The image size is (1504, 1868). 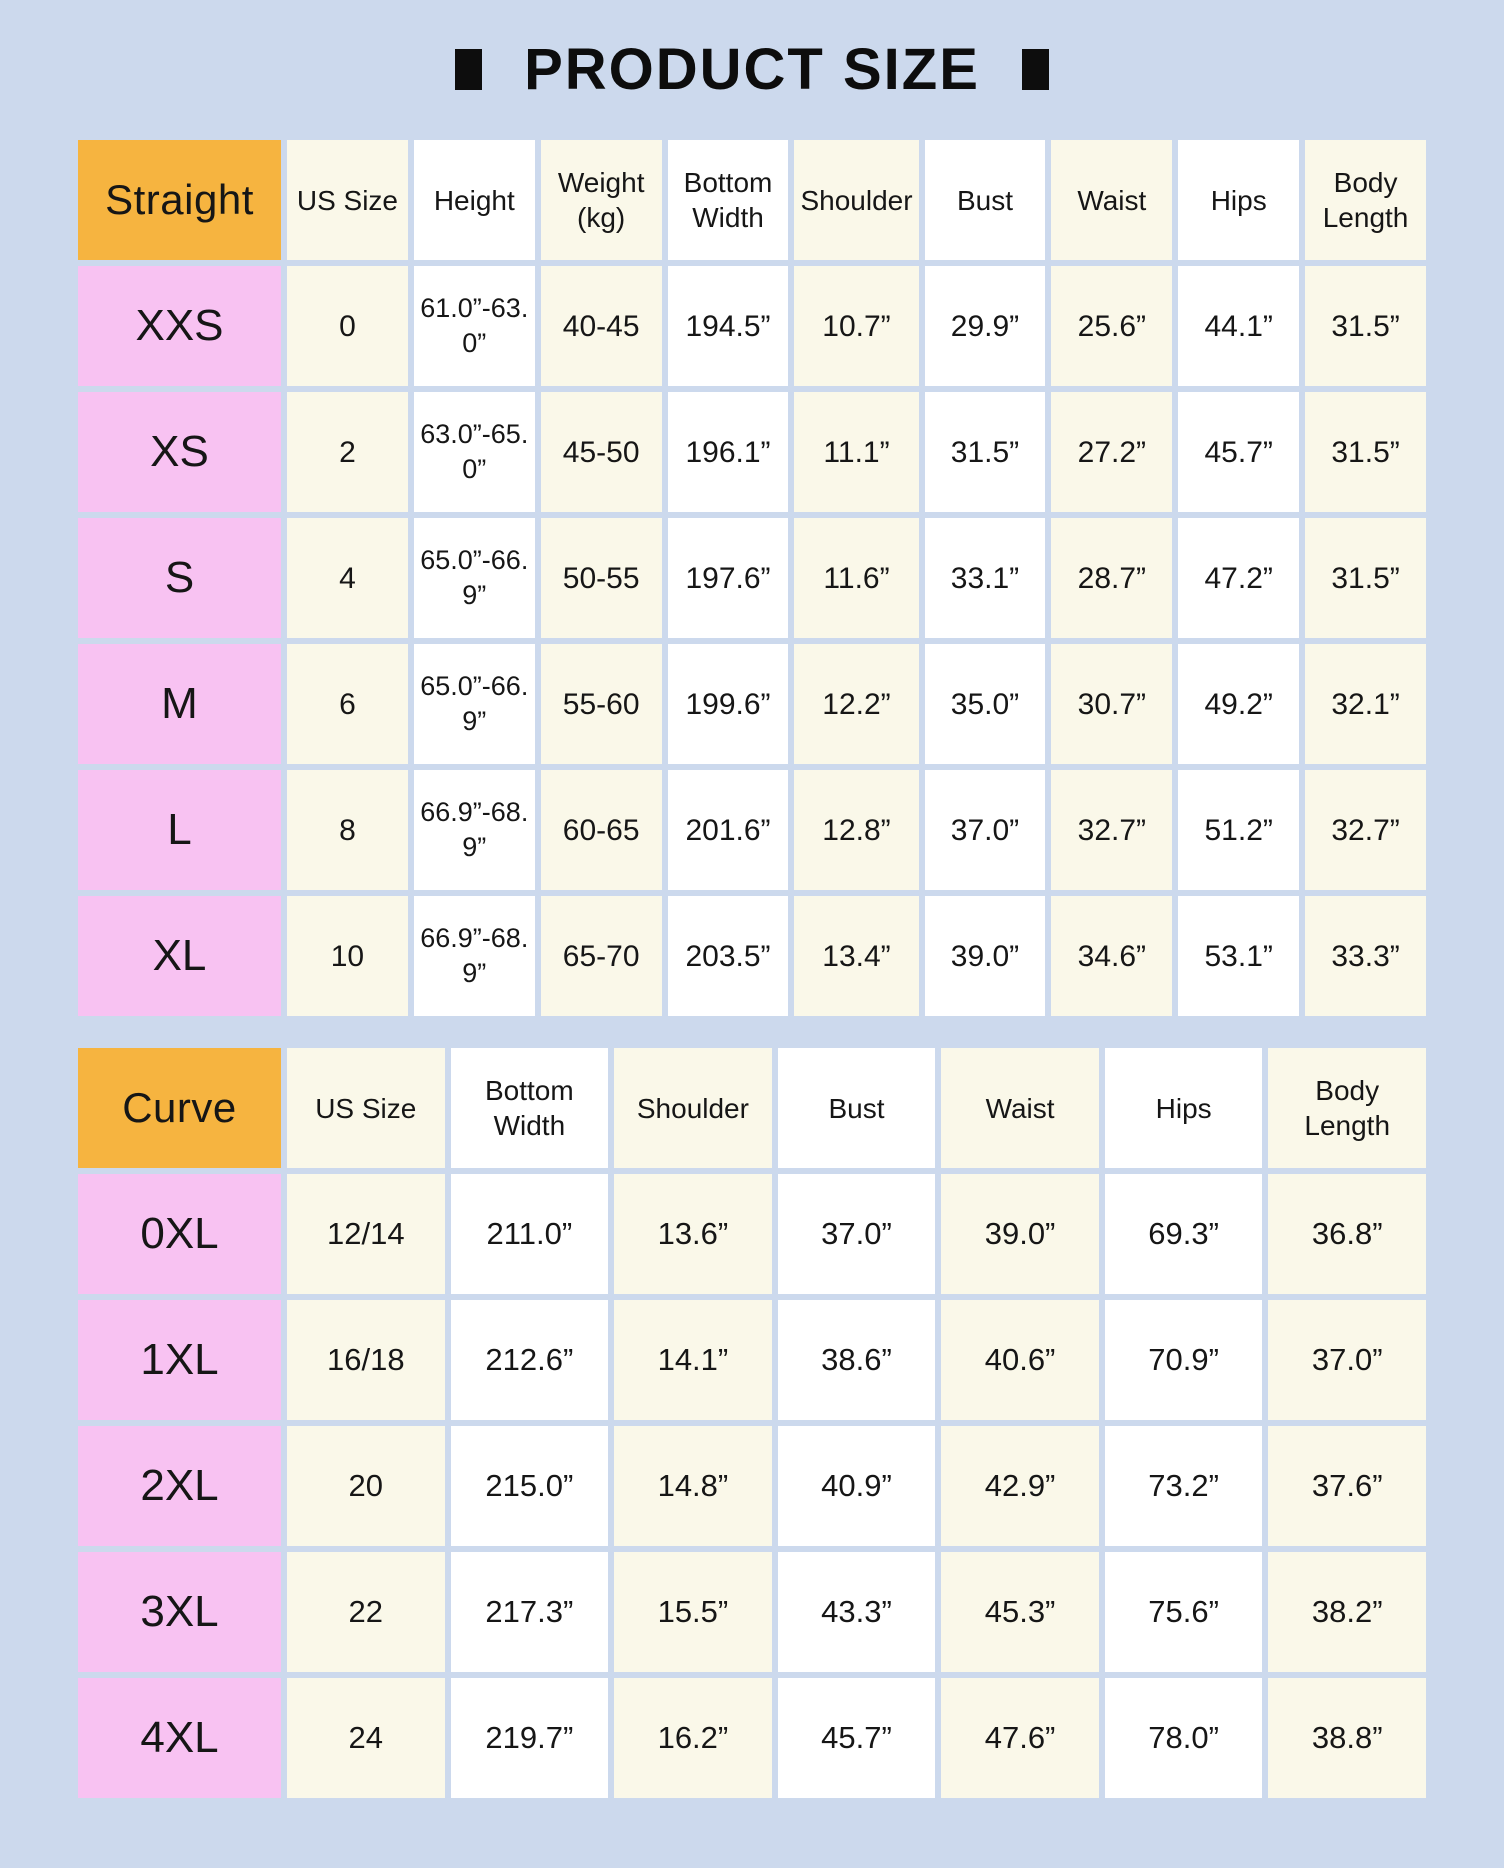 What do you see at coordinates (366, 1360) in the screenshot?
I see `table-cell: 16/18` at bounding box center [366, 1360].